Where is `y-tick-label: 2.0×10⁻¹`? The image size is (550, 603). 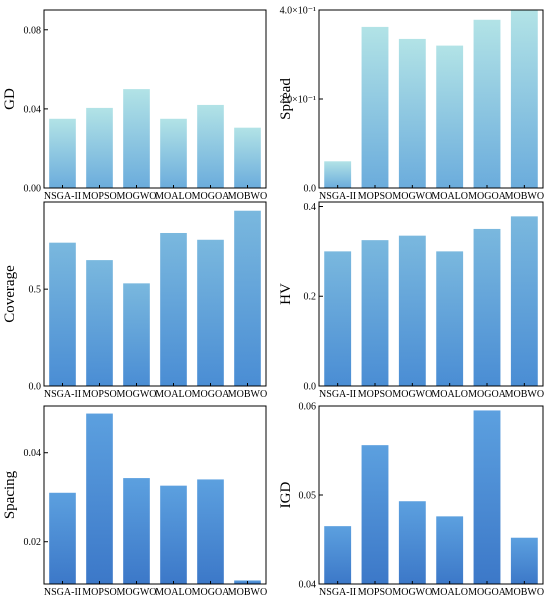 y-tick-label: 2.0×10⁻¹ is located at coordinates (298, 100).